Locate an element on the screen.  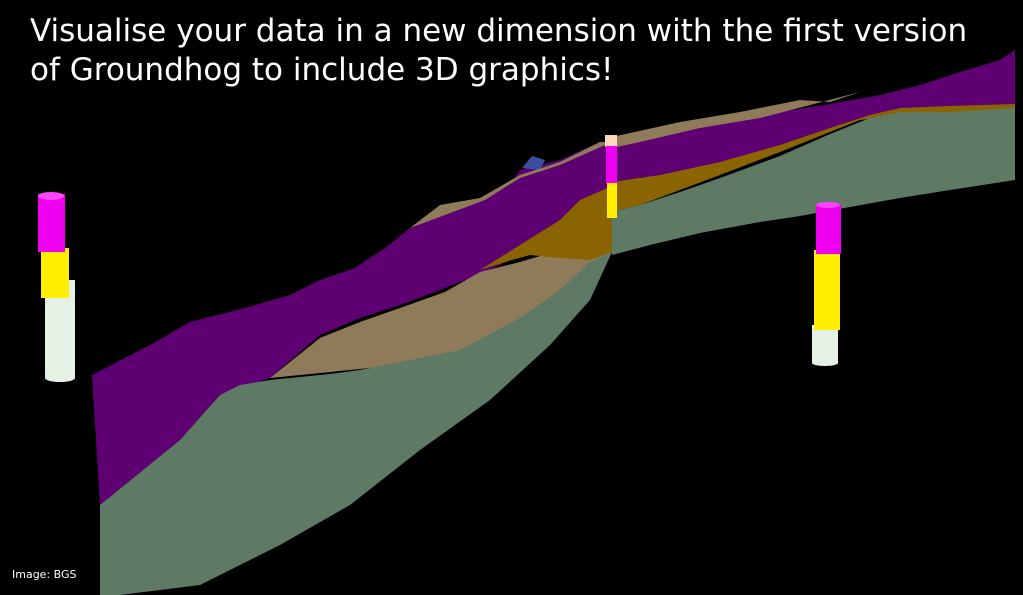
borehole-left-bottom-cap is located at coordinates (60, 378).